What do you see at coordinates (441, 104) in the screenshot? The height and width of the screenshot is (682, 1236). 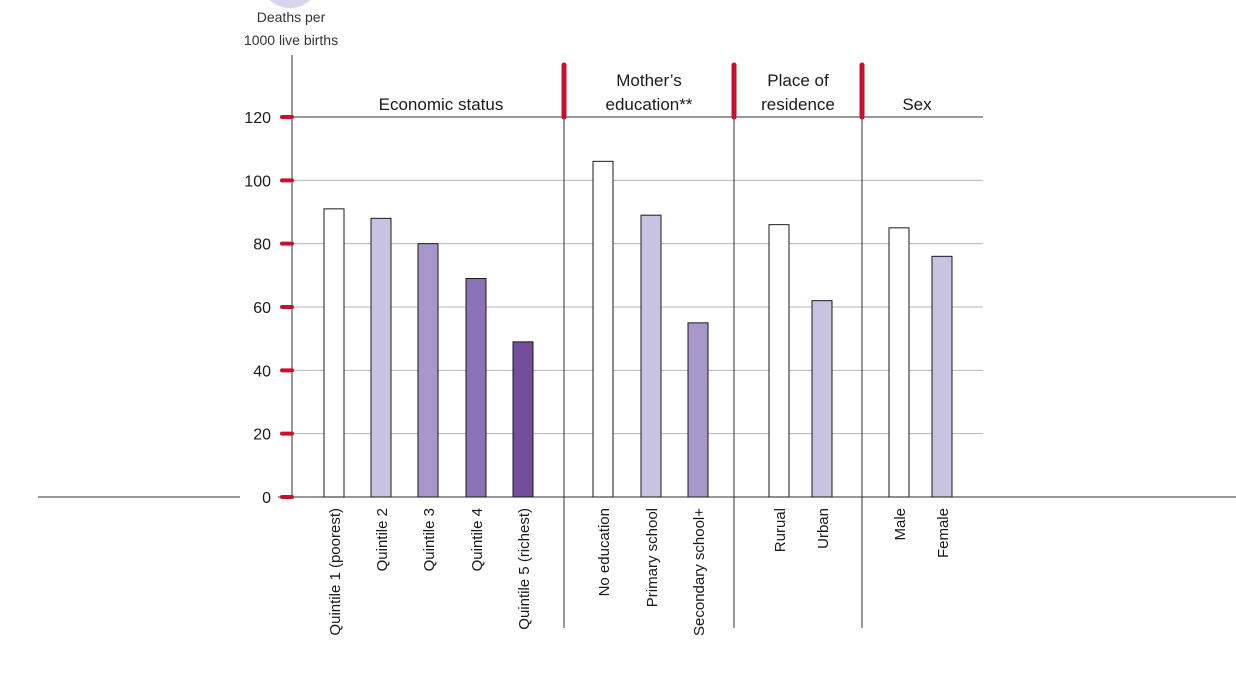 I see `group-header-label: Economic status` at bounding box center [441, 104].